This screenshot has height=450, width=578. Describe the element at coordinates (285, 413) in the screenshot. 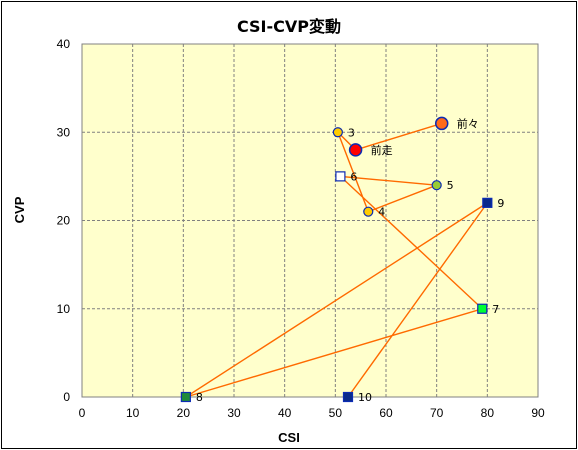

I see `x-tick-label: 40` at that location.